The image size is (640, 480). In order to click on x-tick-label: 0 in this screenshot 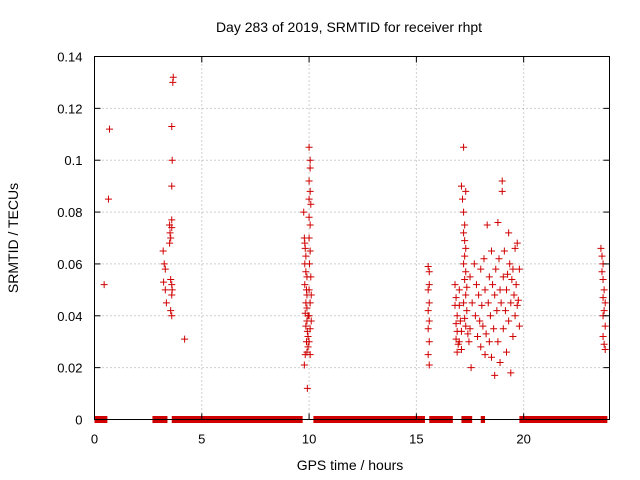, I will do `click(94, 439)`.